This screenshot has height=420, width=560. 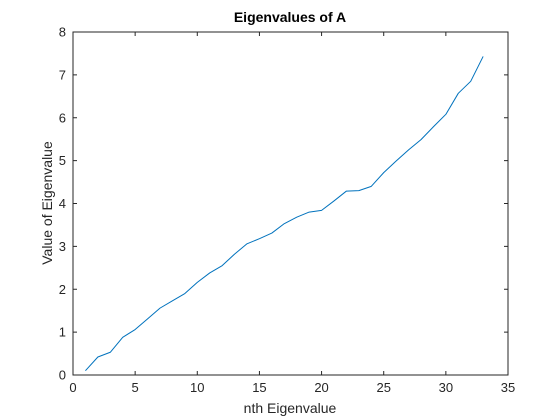 I want to click on x-tick-label: 5, so click(x=135, y=387).